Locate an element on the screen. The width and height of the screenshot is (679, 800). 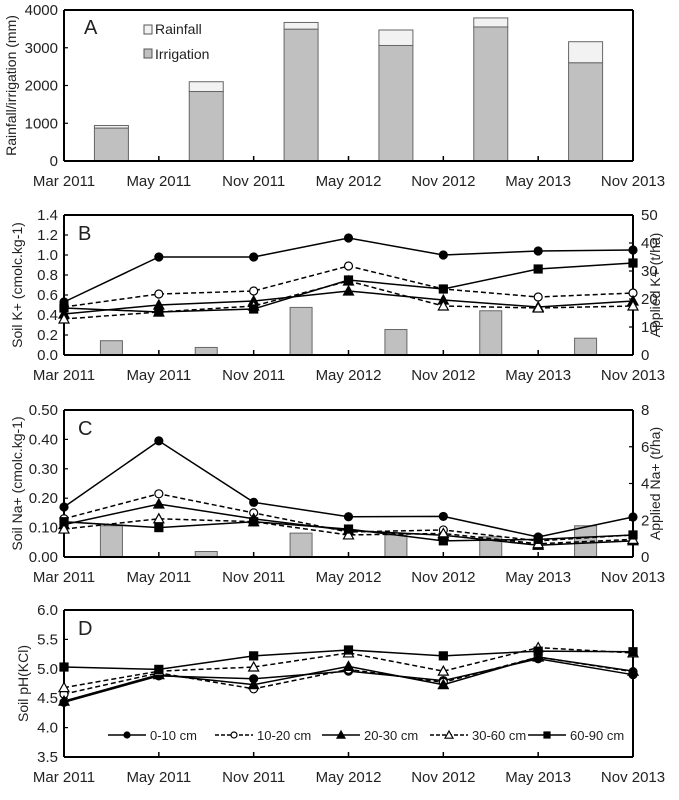
legend-irrigation-swatch is located at coordinates (148, 53).